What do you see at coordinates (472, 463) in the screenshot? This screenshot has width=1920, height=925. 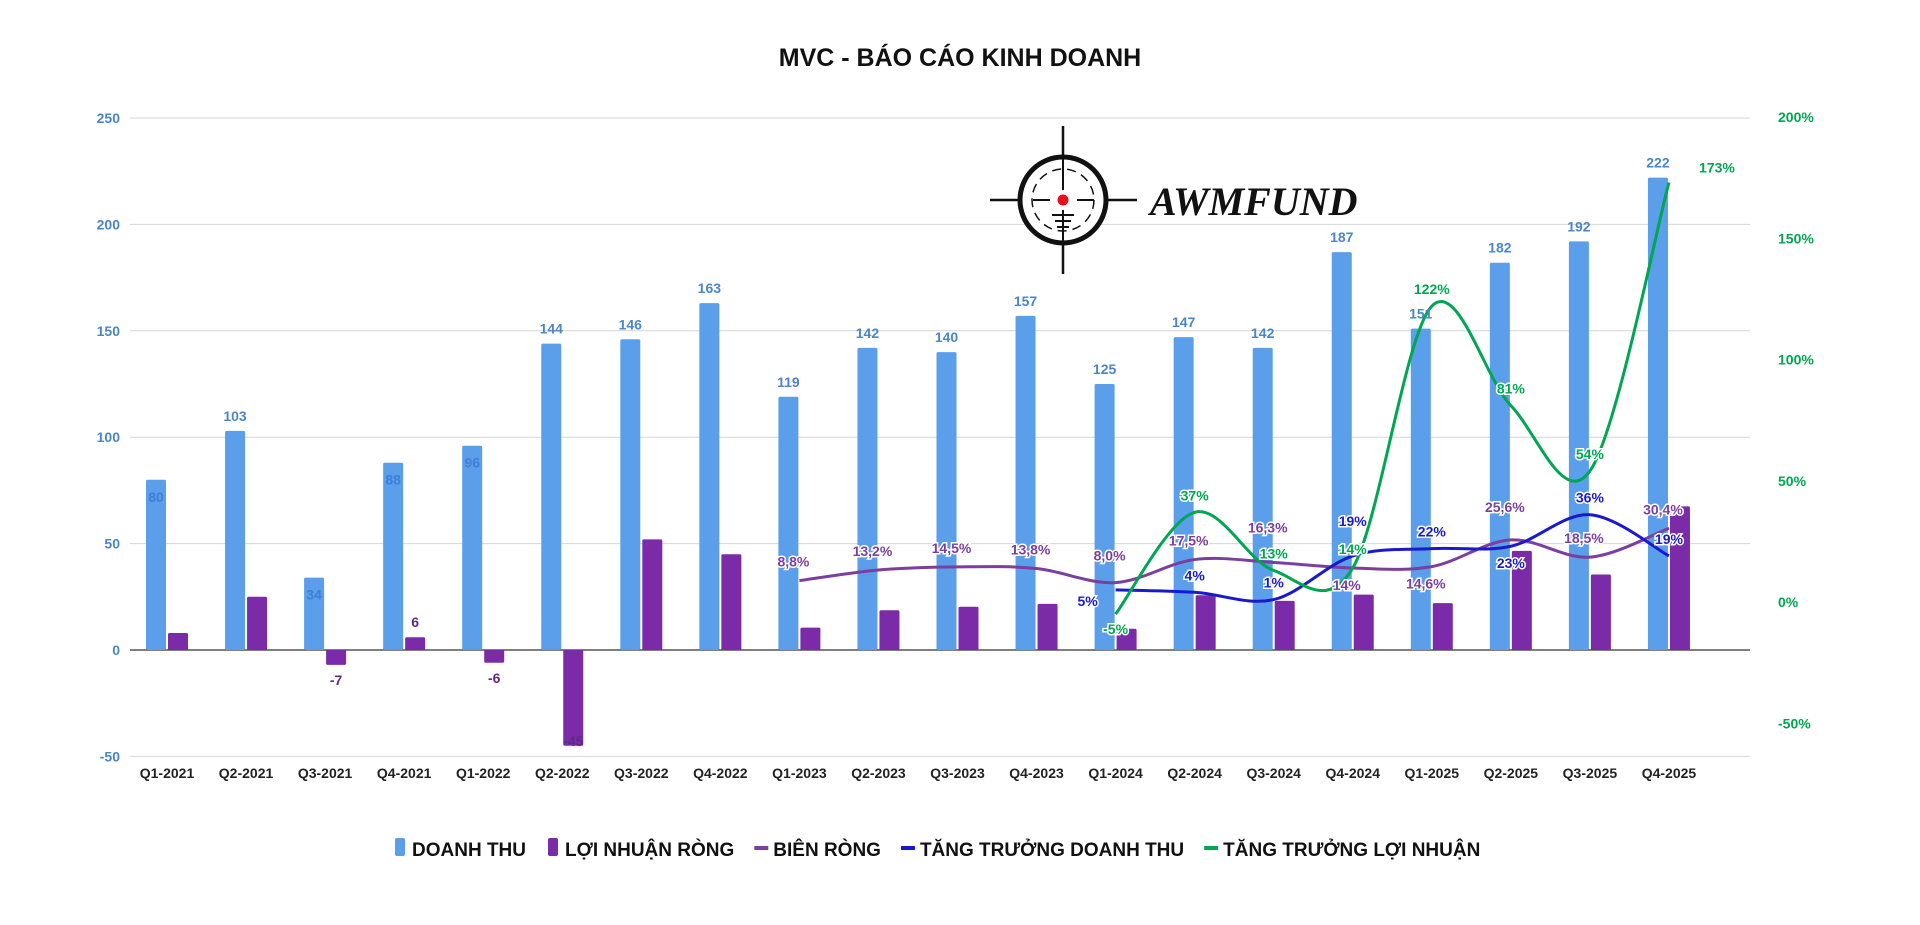 I see `revenue-label: 96` at bounding box center [472, 463].